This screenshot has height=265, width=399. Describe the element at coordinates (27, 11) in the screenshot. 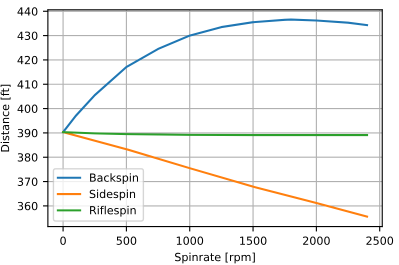

I see `y-tick-label: 440` at that location.